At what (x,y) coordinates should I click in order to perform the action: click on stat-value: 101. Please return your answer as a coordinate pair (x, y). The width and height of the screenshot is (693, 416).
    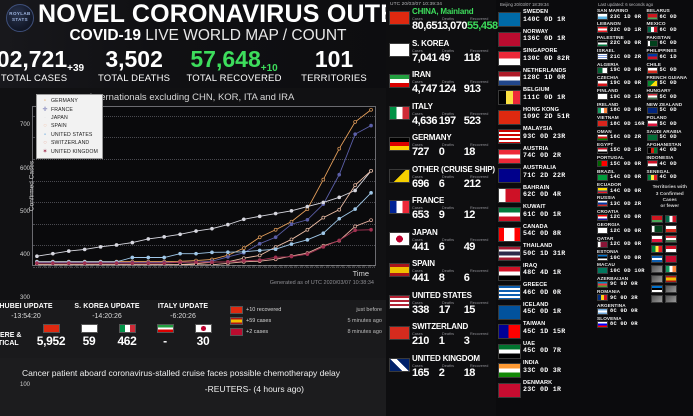
    Looking at the image, I should click on (334, 59).